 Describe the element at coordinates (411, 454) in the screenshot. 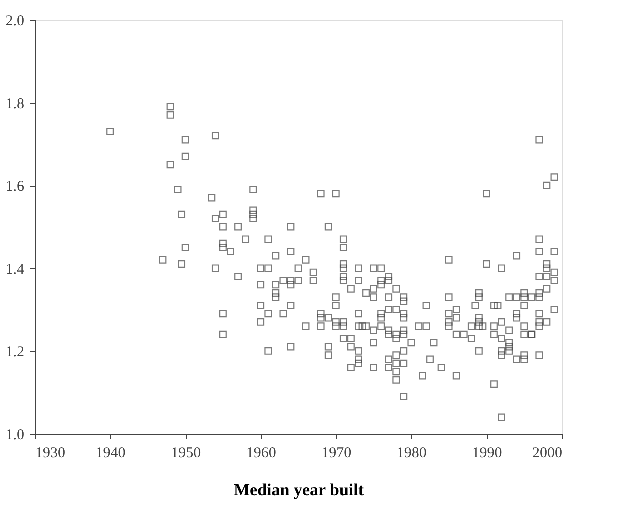

I see `x-tick-label: 1980` at that location.